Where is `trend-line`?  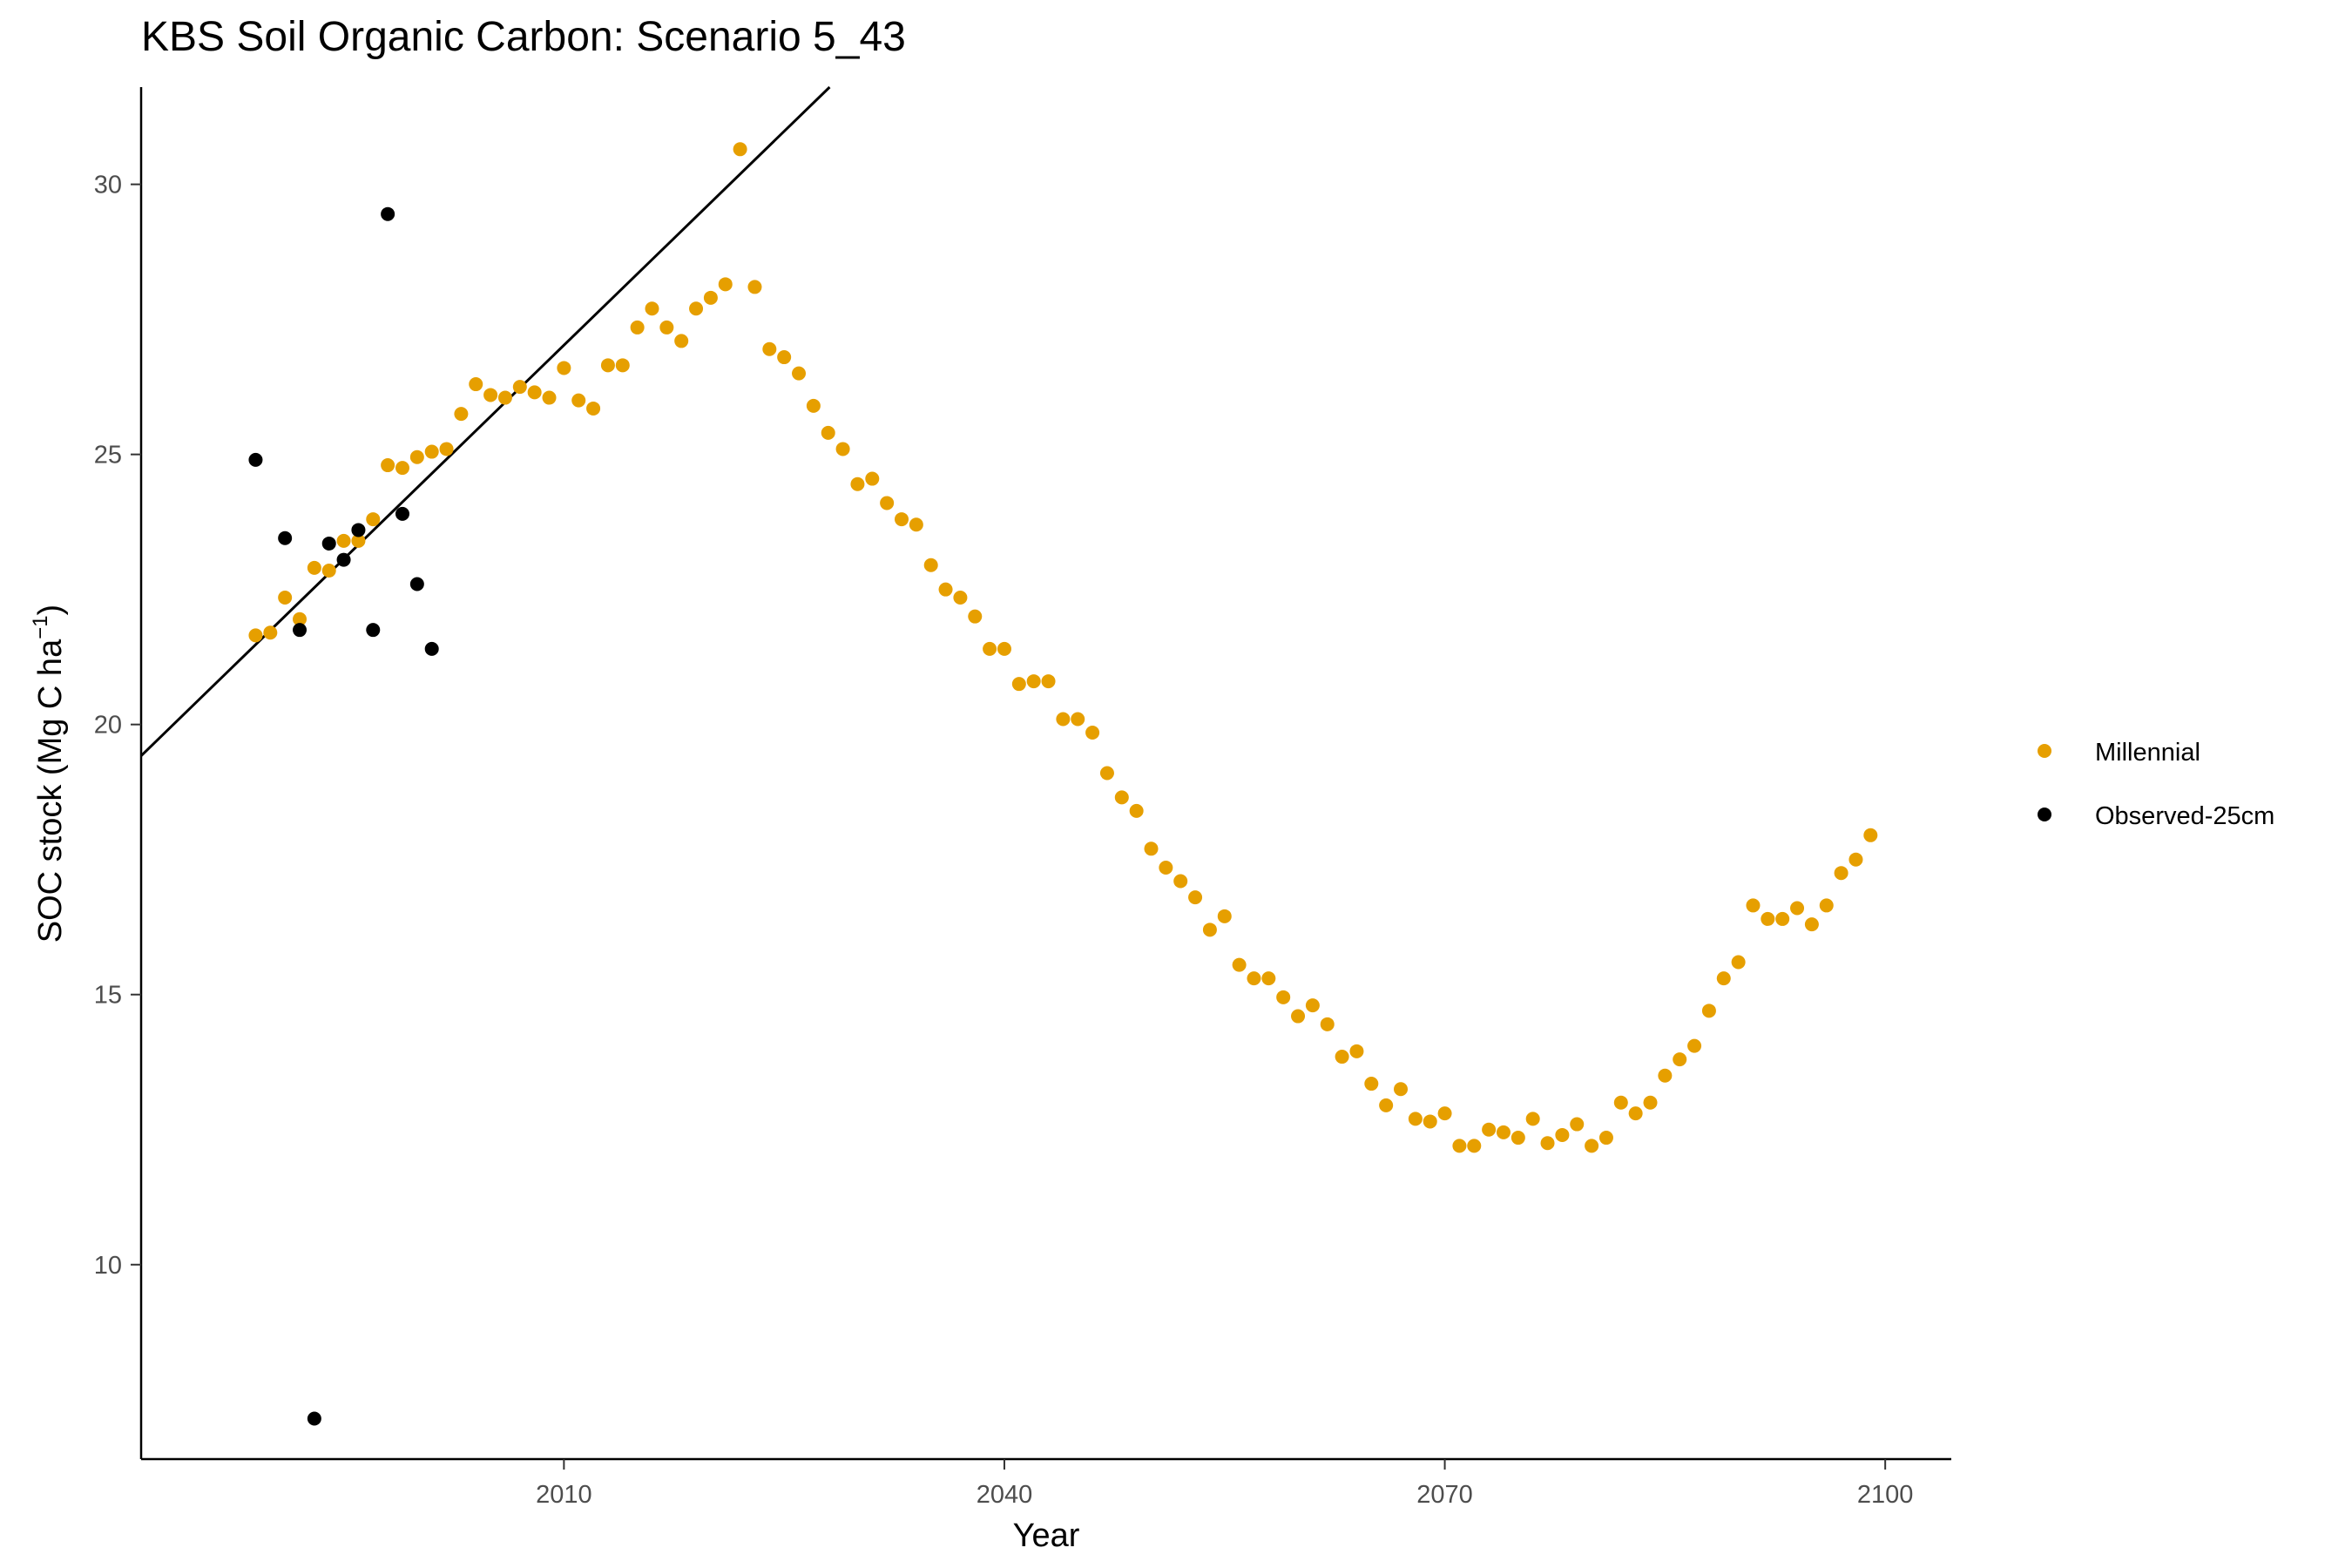 trend-line is located at coordinates (485, 421).